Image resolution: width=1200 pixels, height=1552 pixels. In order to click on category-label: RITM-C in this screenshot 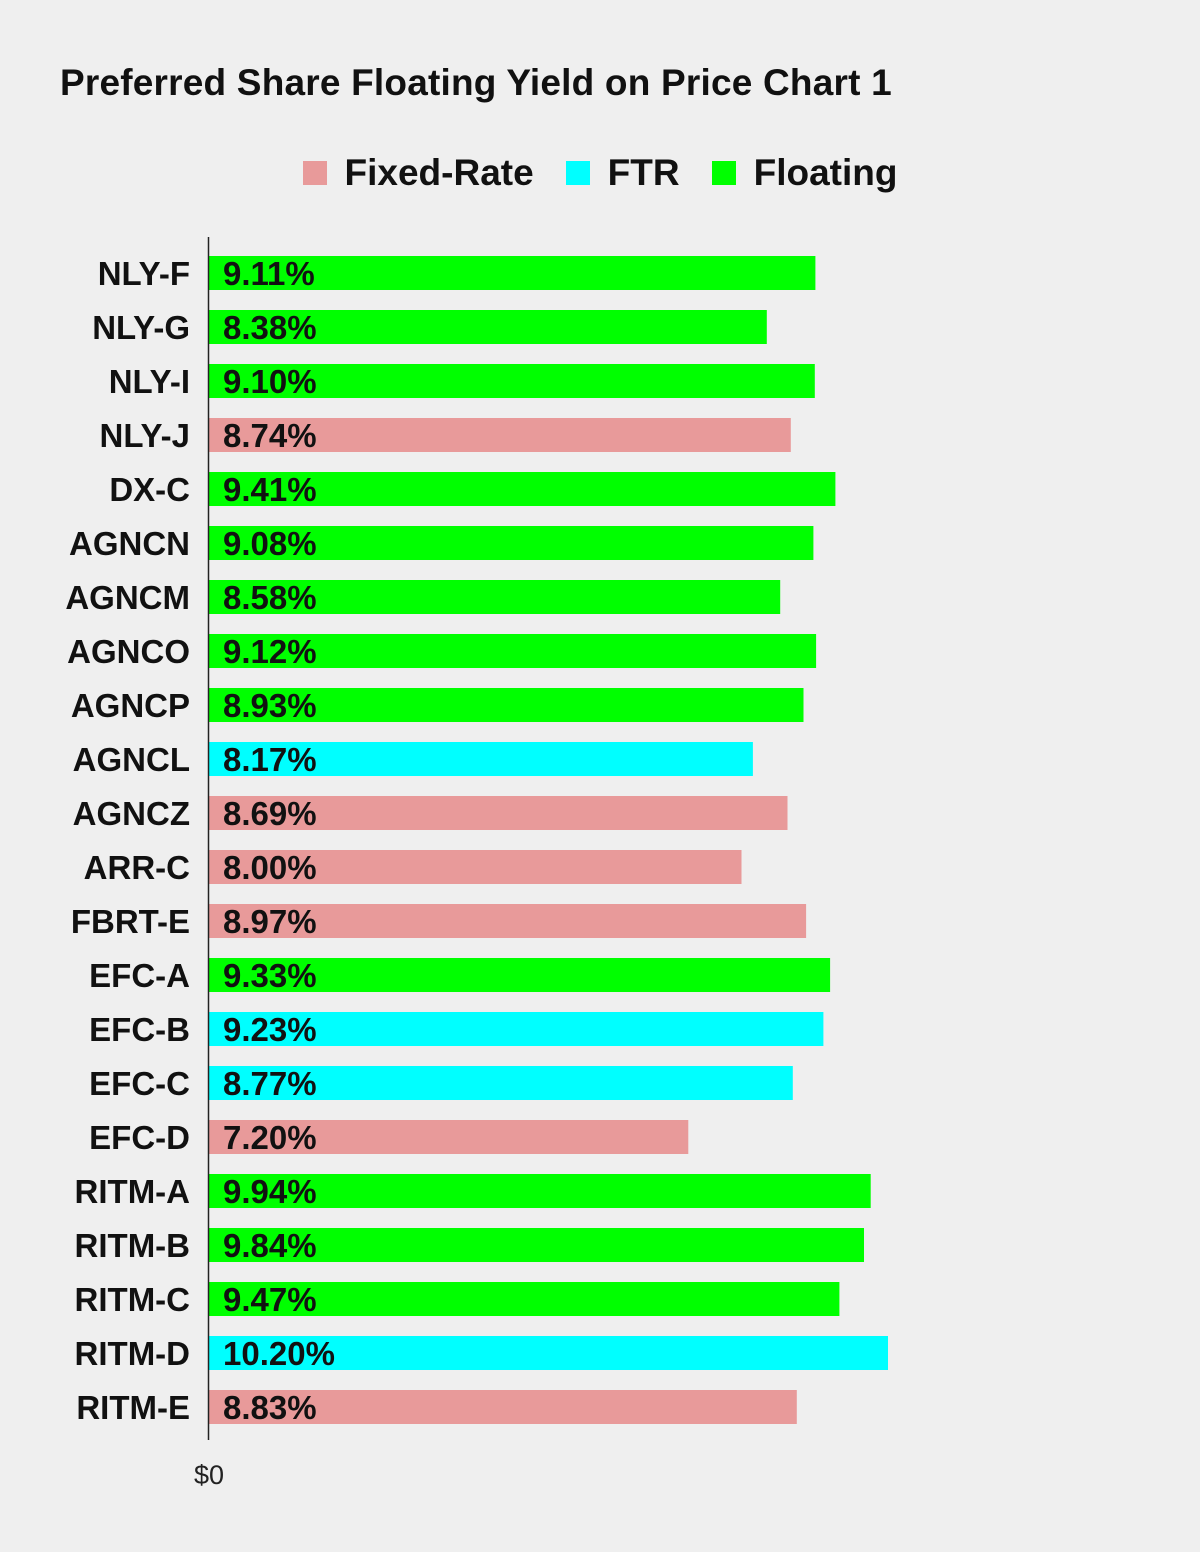, I will do `click(132, 1299)`.